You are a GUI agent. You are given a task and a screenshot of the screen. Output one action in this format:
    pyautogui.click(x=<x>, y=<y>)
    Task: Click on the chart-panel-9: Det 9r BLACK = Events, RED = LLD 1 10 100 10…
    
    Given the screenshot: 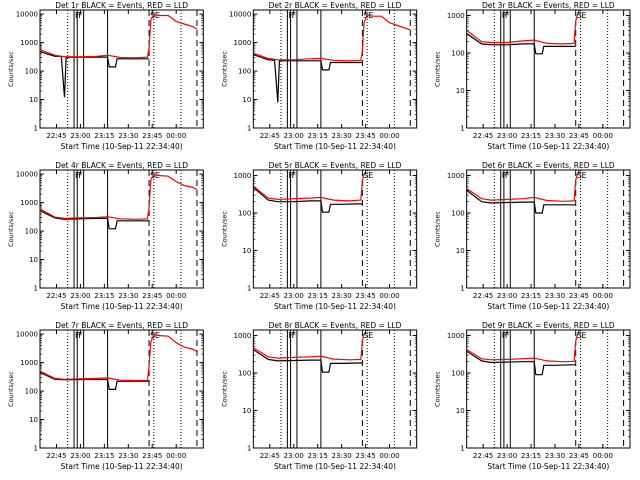 What is the action you would take?
    pyautogui.click(x=532, y=396)
    